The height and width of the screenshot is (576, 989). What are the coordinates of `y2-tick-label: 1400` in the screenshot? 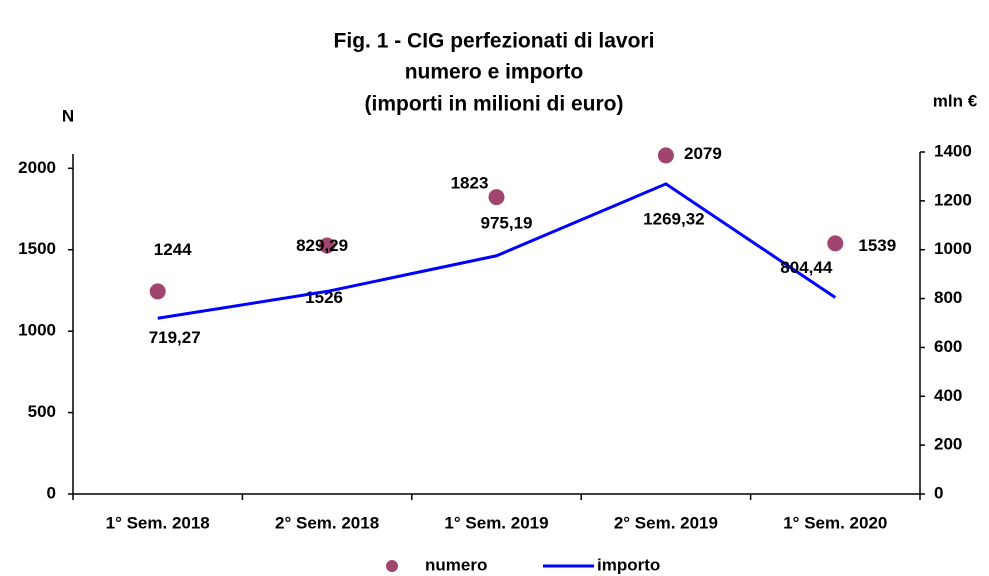 It's located at (953, 150).